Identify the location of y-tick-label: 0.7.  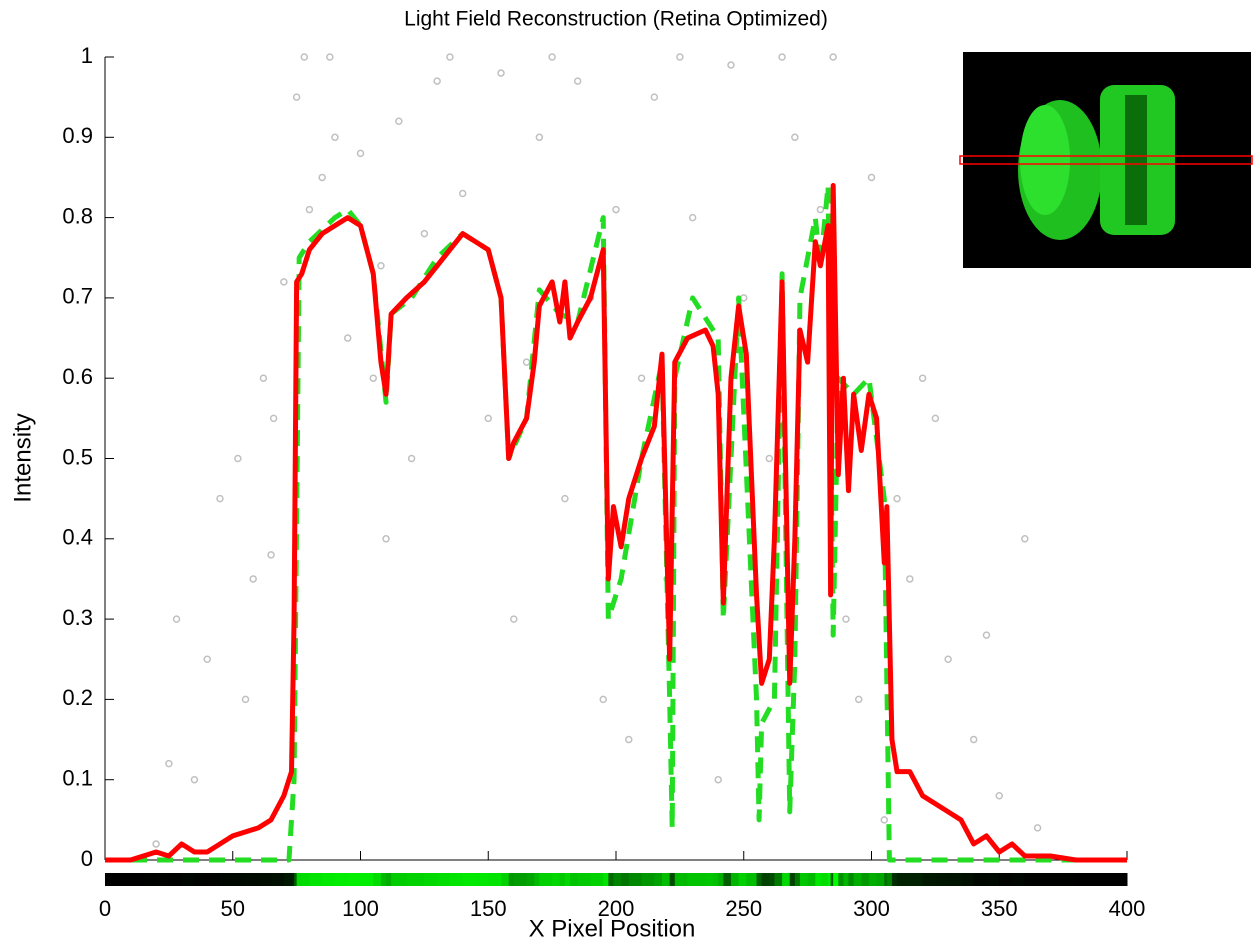
(77, 296).